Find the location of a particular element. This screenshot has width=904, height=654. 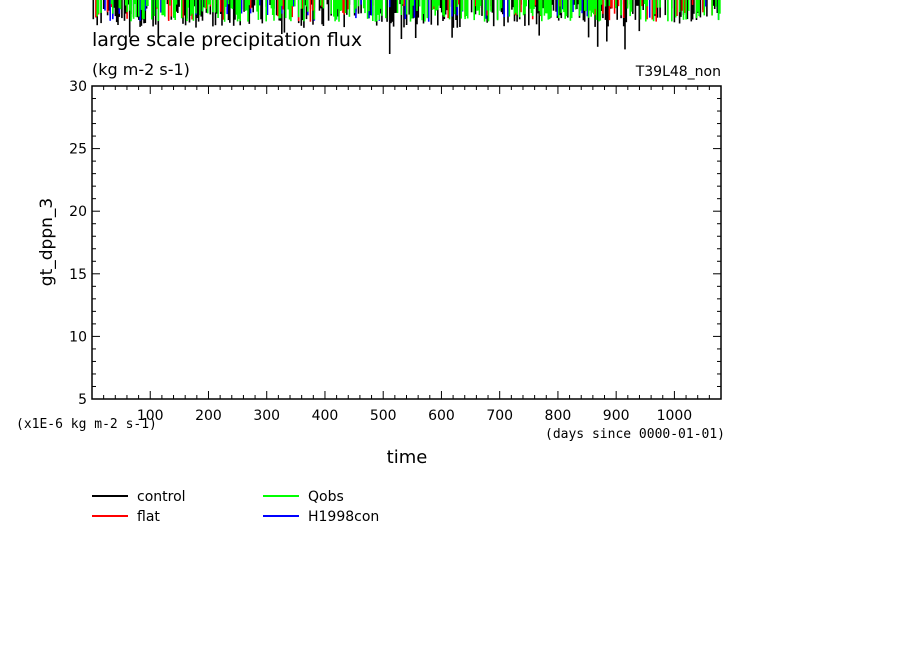

y-tick-label: 25 is located at coordinates (78, 150).